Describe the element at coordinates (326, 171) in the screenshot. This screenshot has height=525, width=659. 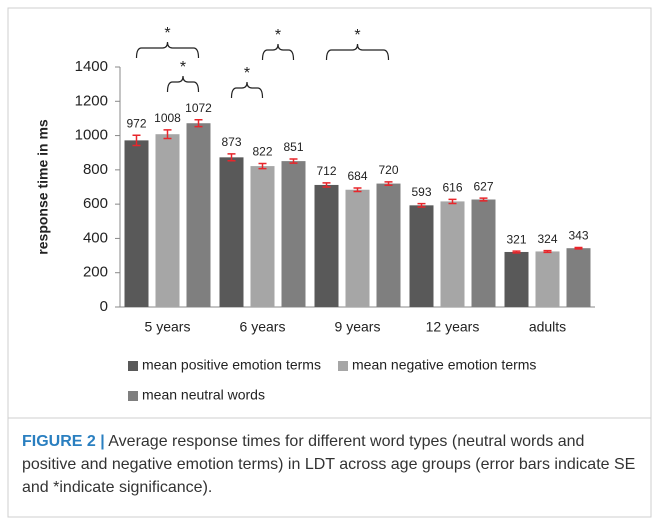
I see `data-label: 712` at that location.